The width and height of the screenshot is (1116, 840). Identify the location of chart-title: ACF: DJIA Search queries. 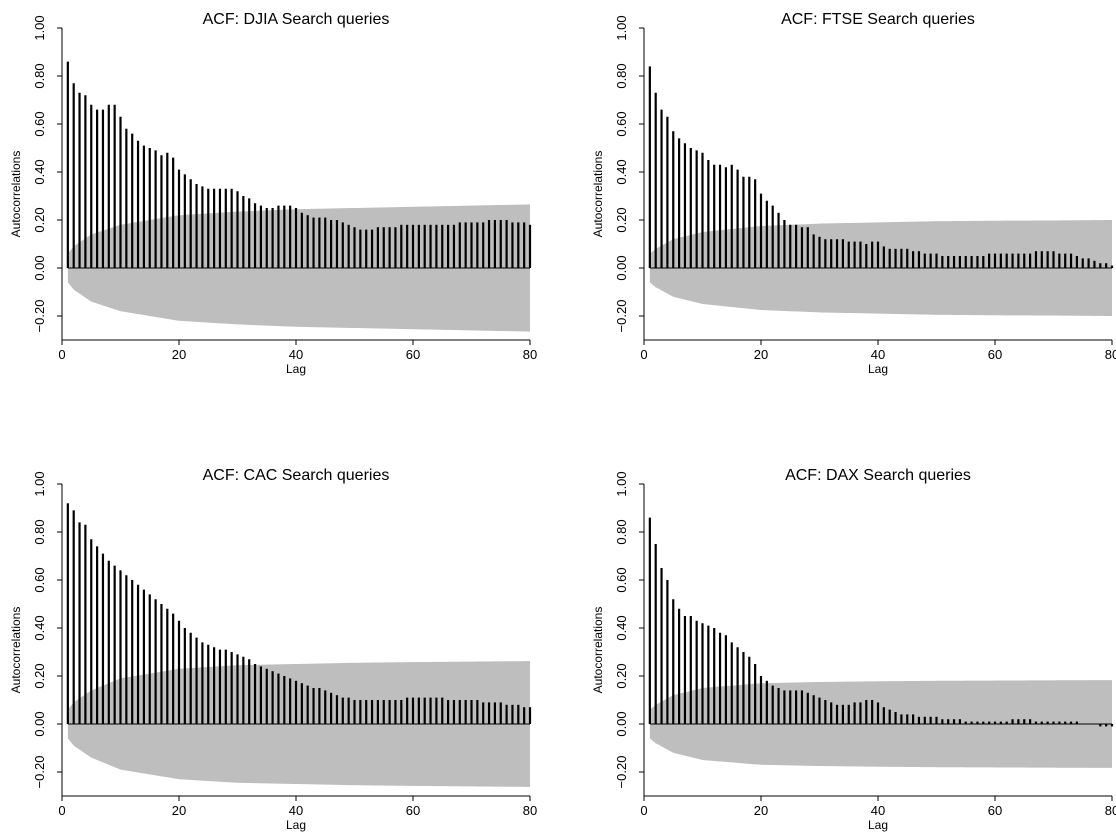
(296, 19).